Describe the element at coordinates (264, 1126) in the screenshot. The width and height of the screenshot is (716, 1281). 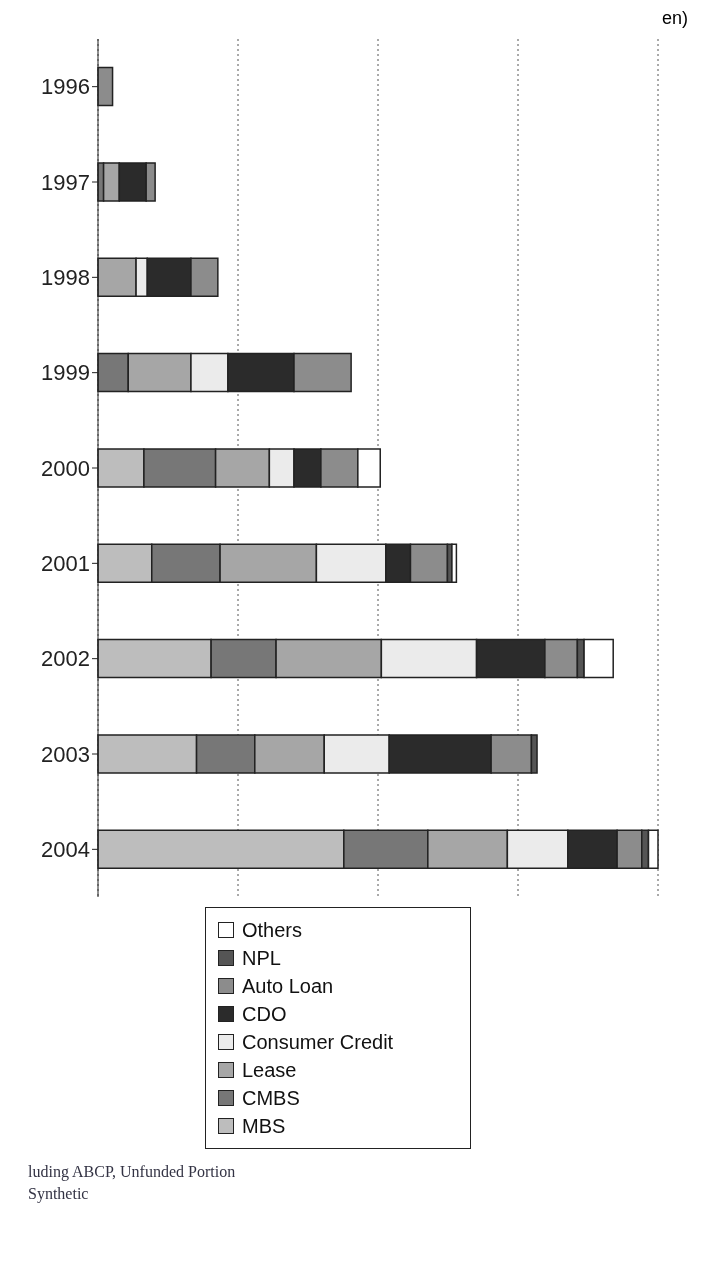
I see `legend-label: MBS` at that location.